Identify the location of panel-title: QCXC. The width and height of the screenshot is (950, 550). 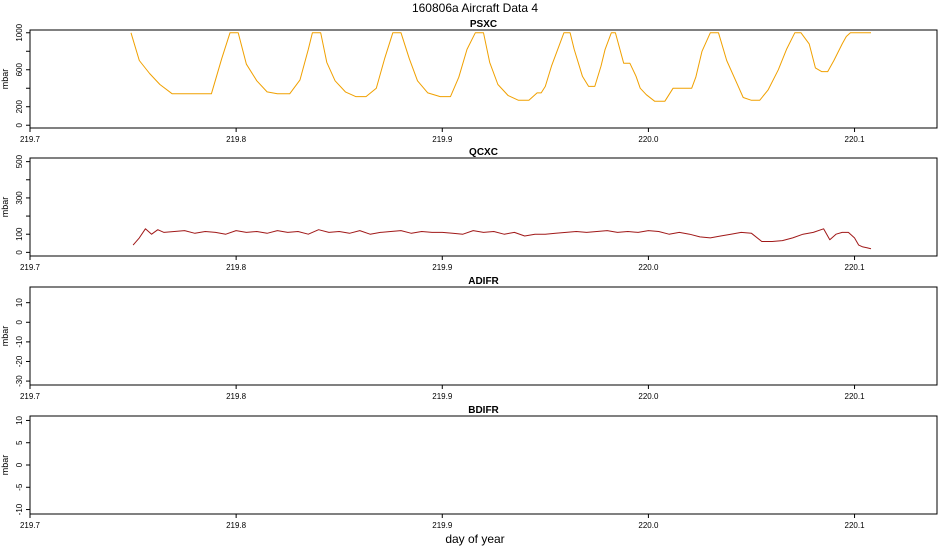
(483, 152).